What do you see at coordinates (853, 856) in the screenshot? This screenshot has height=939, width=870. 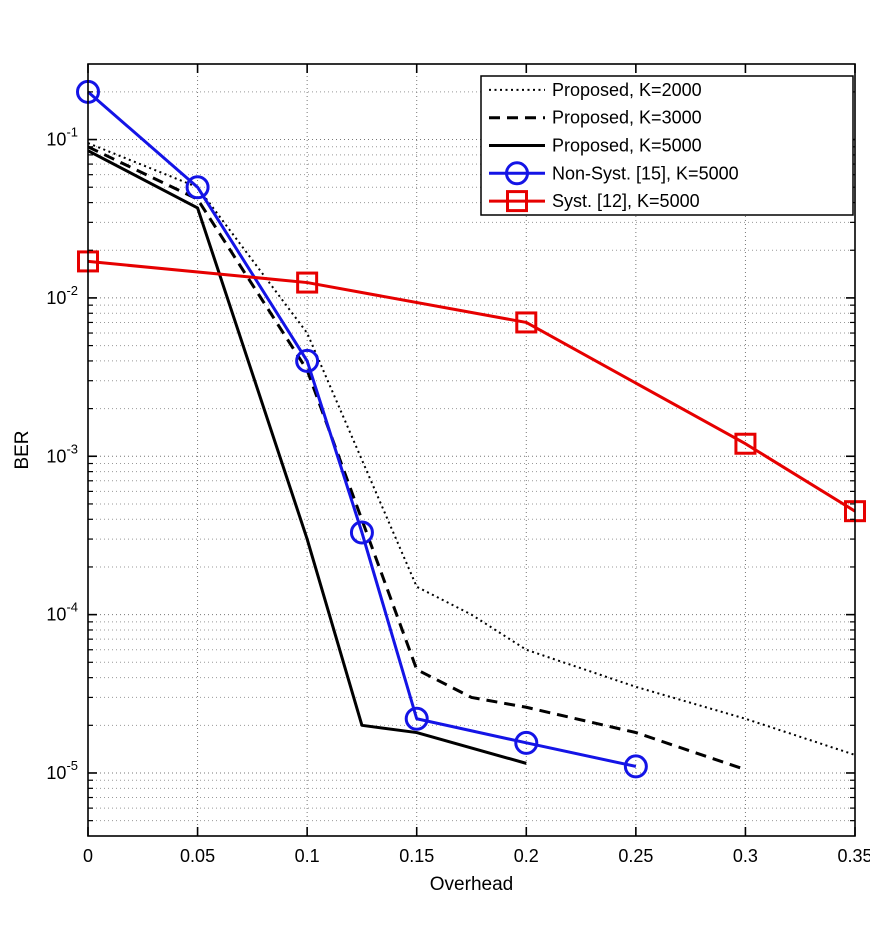 I see `x-tick-label: 0.35` at bounding box center [853, 856].